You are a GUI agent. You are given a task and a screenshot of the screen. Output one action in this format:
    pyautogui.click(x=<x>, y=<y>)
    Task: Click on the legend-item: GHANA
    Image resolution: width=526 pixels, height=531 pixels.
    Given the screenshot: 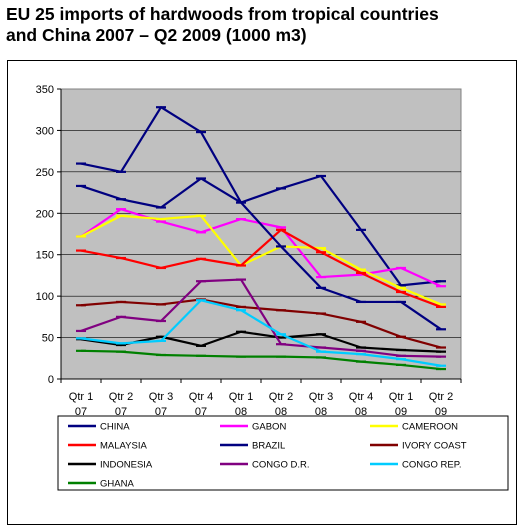 What is the action you would take?
    pyautogui.click(x=101, y=484)
    